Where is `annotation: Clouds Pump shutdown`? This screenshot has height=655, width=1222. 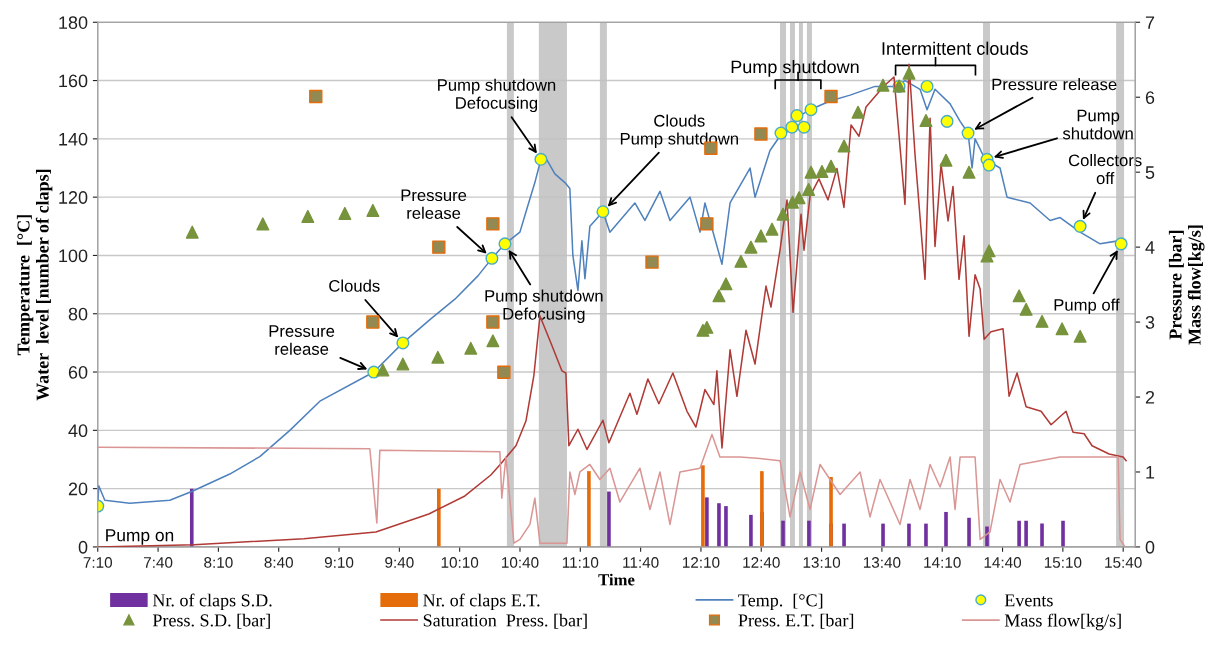 annotation: Clouds Pump shutdown is located at coordinates (679, 131).